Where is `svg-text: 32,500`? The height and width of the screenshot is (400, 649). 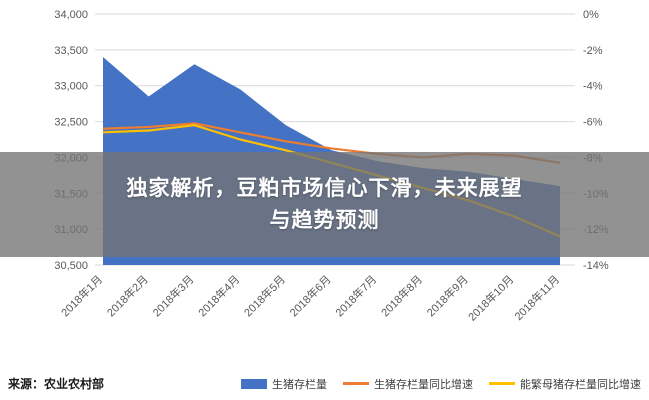 svg-text: 32,500 is located at coordinates (71, 123).